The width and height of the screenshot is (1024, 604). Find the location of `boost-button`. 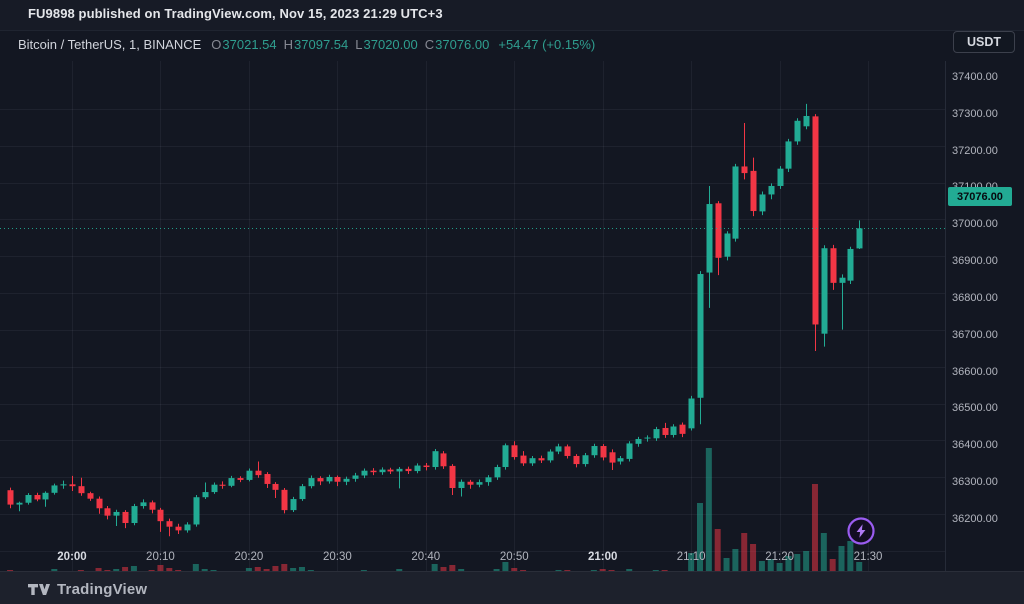

boost-button is located at coordinates (861, 531).